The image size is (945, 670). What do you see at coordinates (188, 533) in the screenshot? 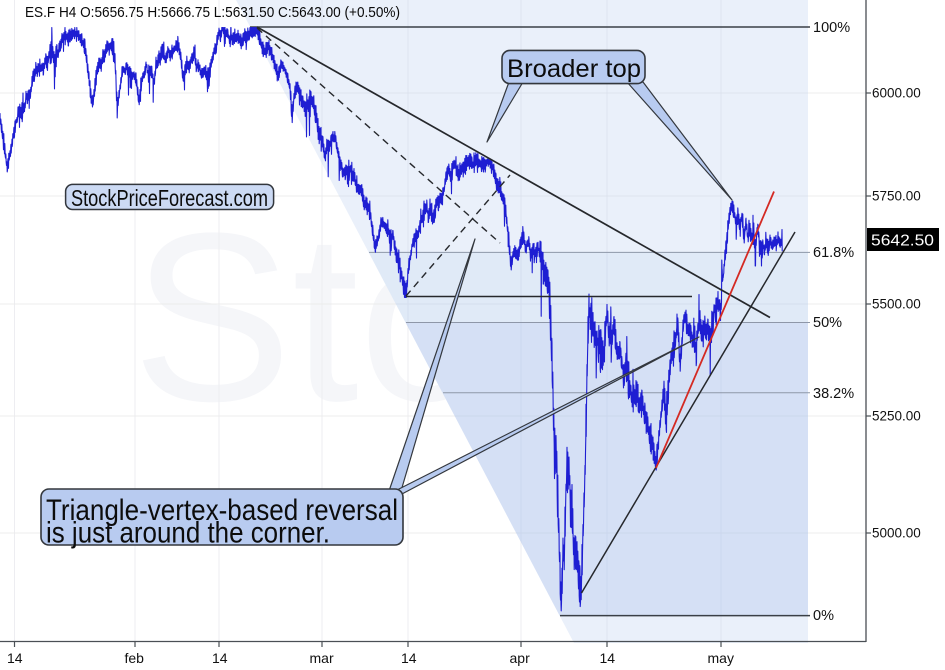
I see `svg-text: is just around the corner.` at bounding box center [188, 533].